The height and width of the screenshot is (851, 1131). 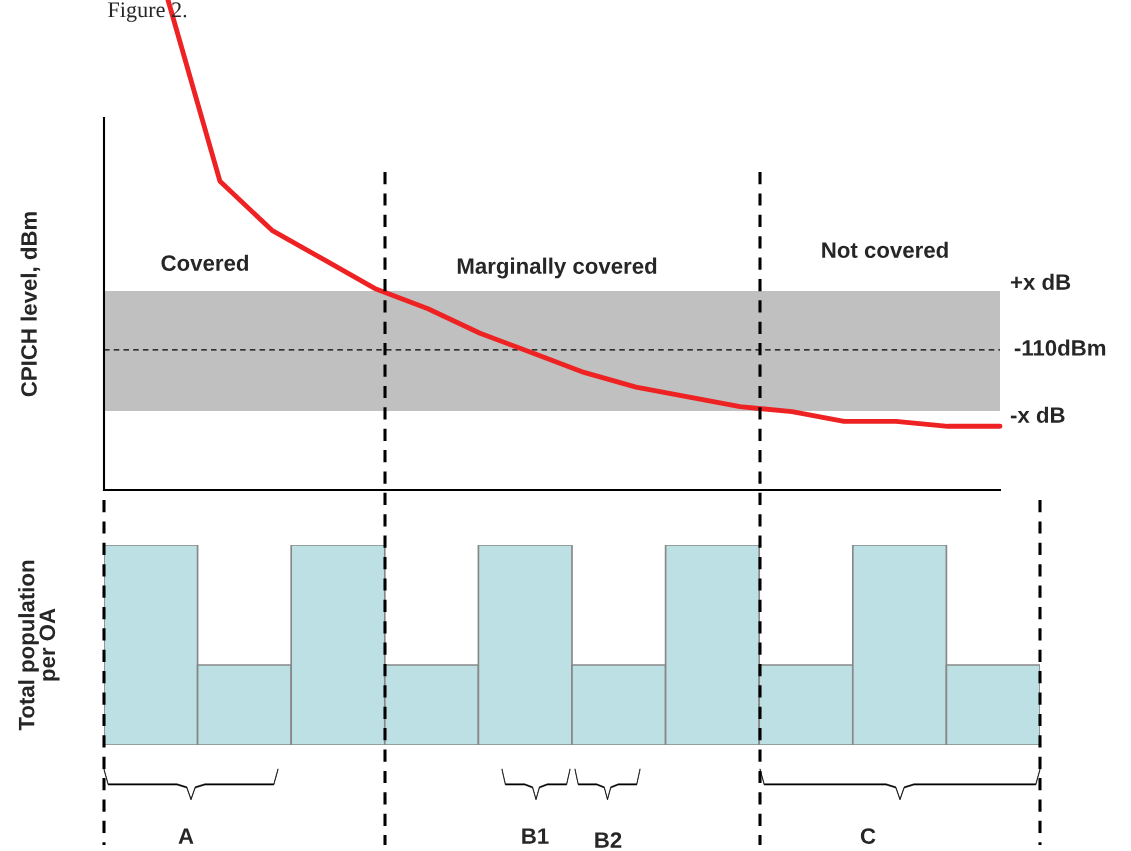 I want to click on text: B1, so click(x=535, y=836).